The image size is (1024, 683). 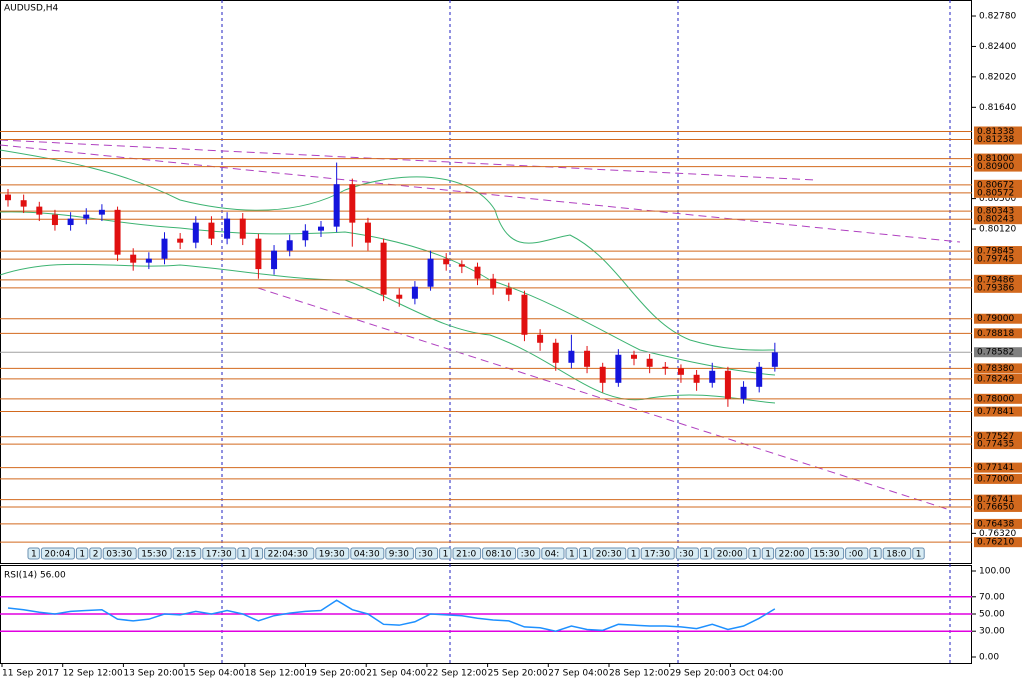 I want to click on event-flag-label: 19:30, so click(x=332, y=555).